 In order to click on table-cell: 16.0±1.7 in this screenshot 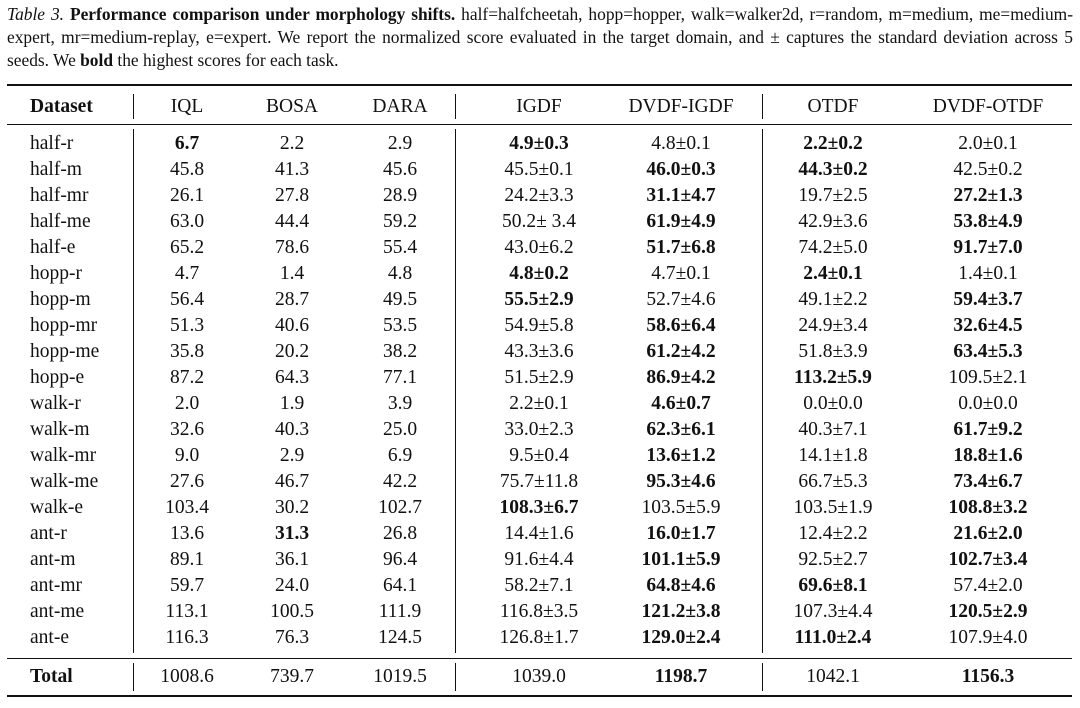, I will do `click(681, 533)`.